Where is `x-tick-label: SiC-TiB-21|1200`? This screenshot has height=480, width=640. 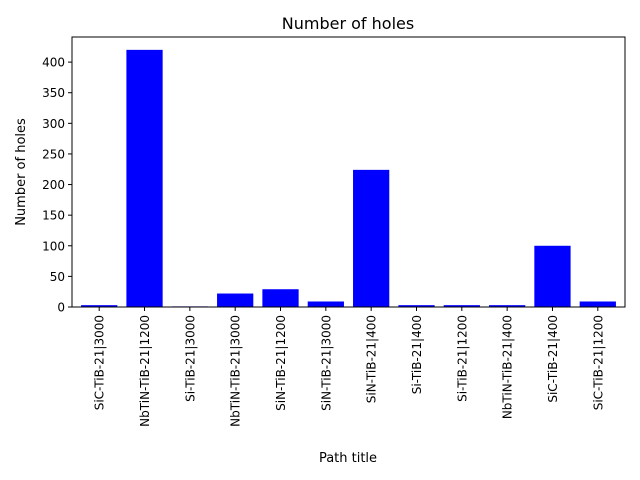
x-tick-label: SiC-TiB-21|1200 is located at coordinates (598, 362).